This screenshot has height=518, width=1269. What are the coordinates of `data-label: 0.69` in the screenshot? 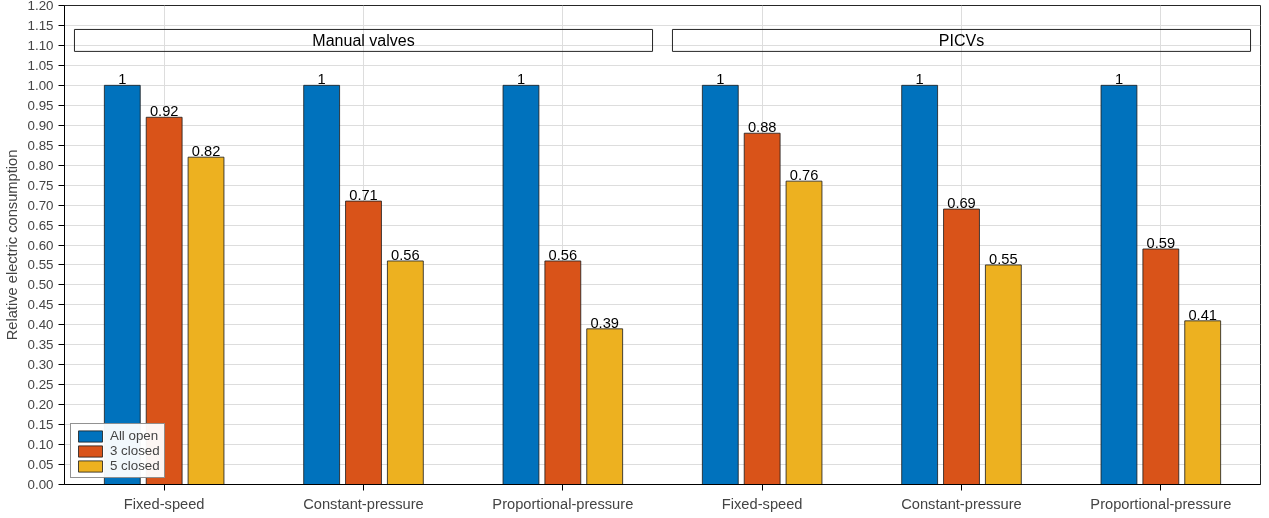 It's located at (961, 203).